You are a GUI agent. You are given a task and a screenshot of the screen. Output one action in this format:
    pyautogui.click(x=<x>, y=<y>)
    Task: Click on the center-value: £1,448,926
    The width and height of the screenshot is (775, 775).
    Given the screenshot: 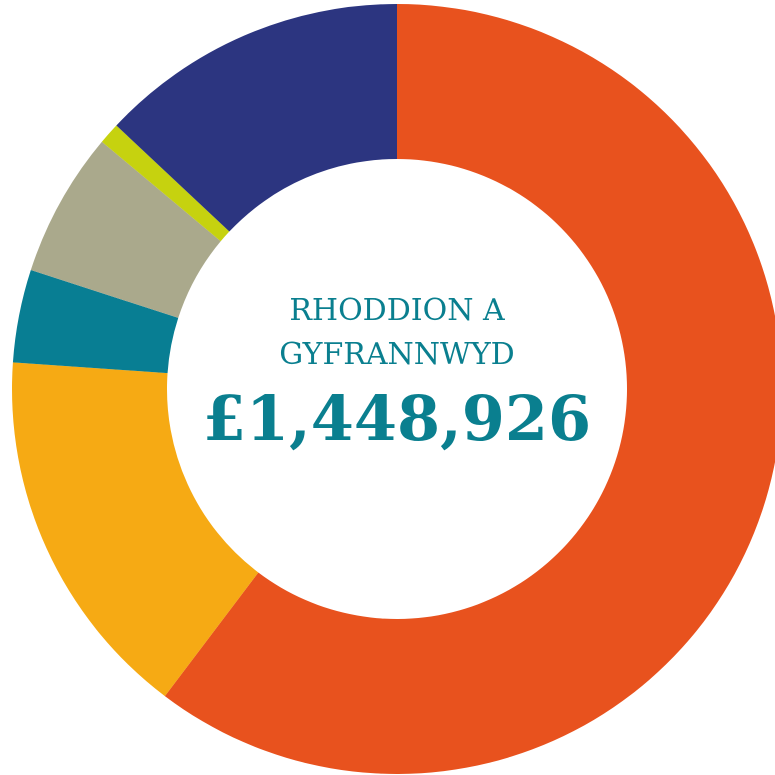 What is the action you would take?
    pyautogui.click(x=397, y=418)
    